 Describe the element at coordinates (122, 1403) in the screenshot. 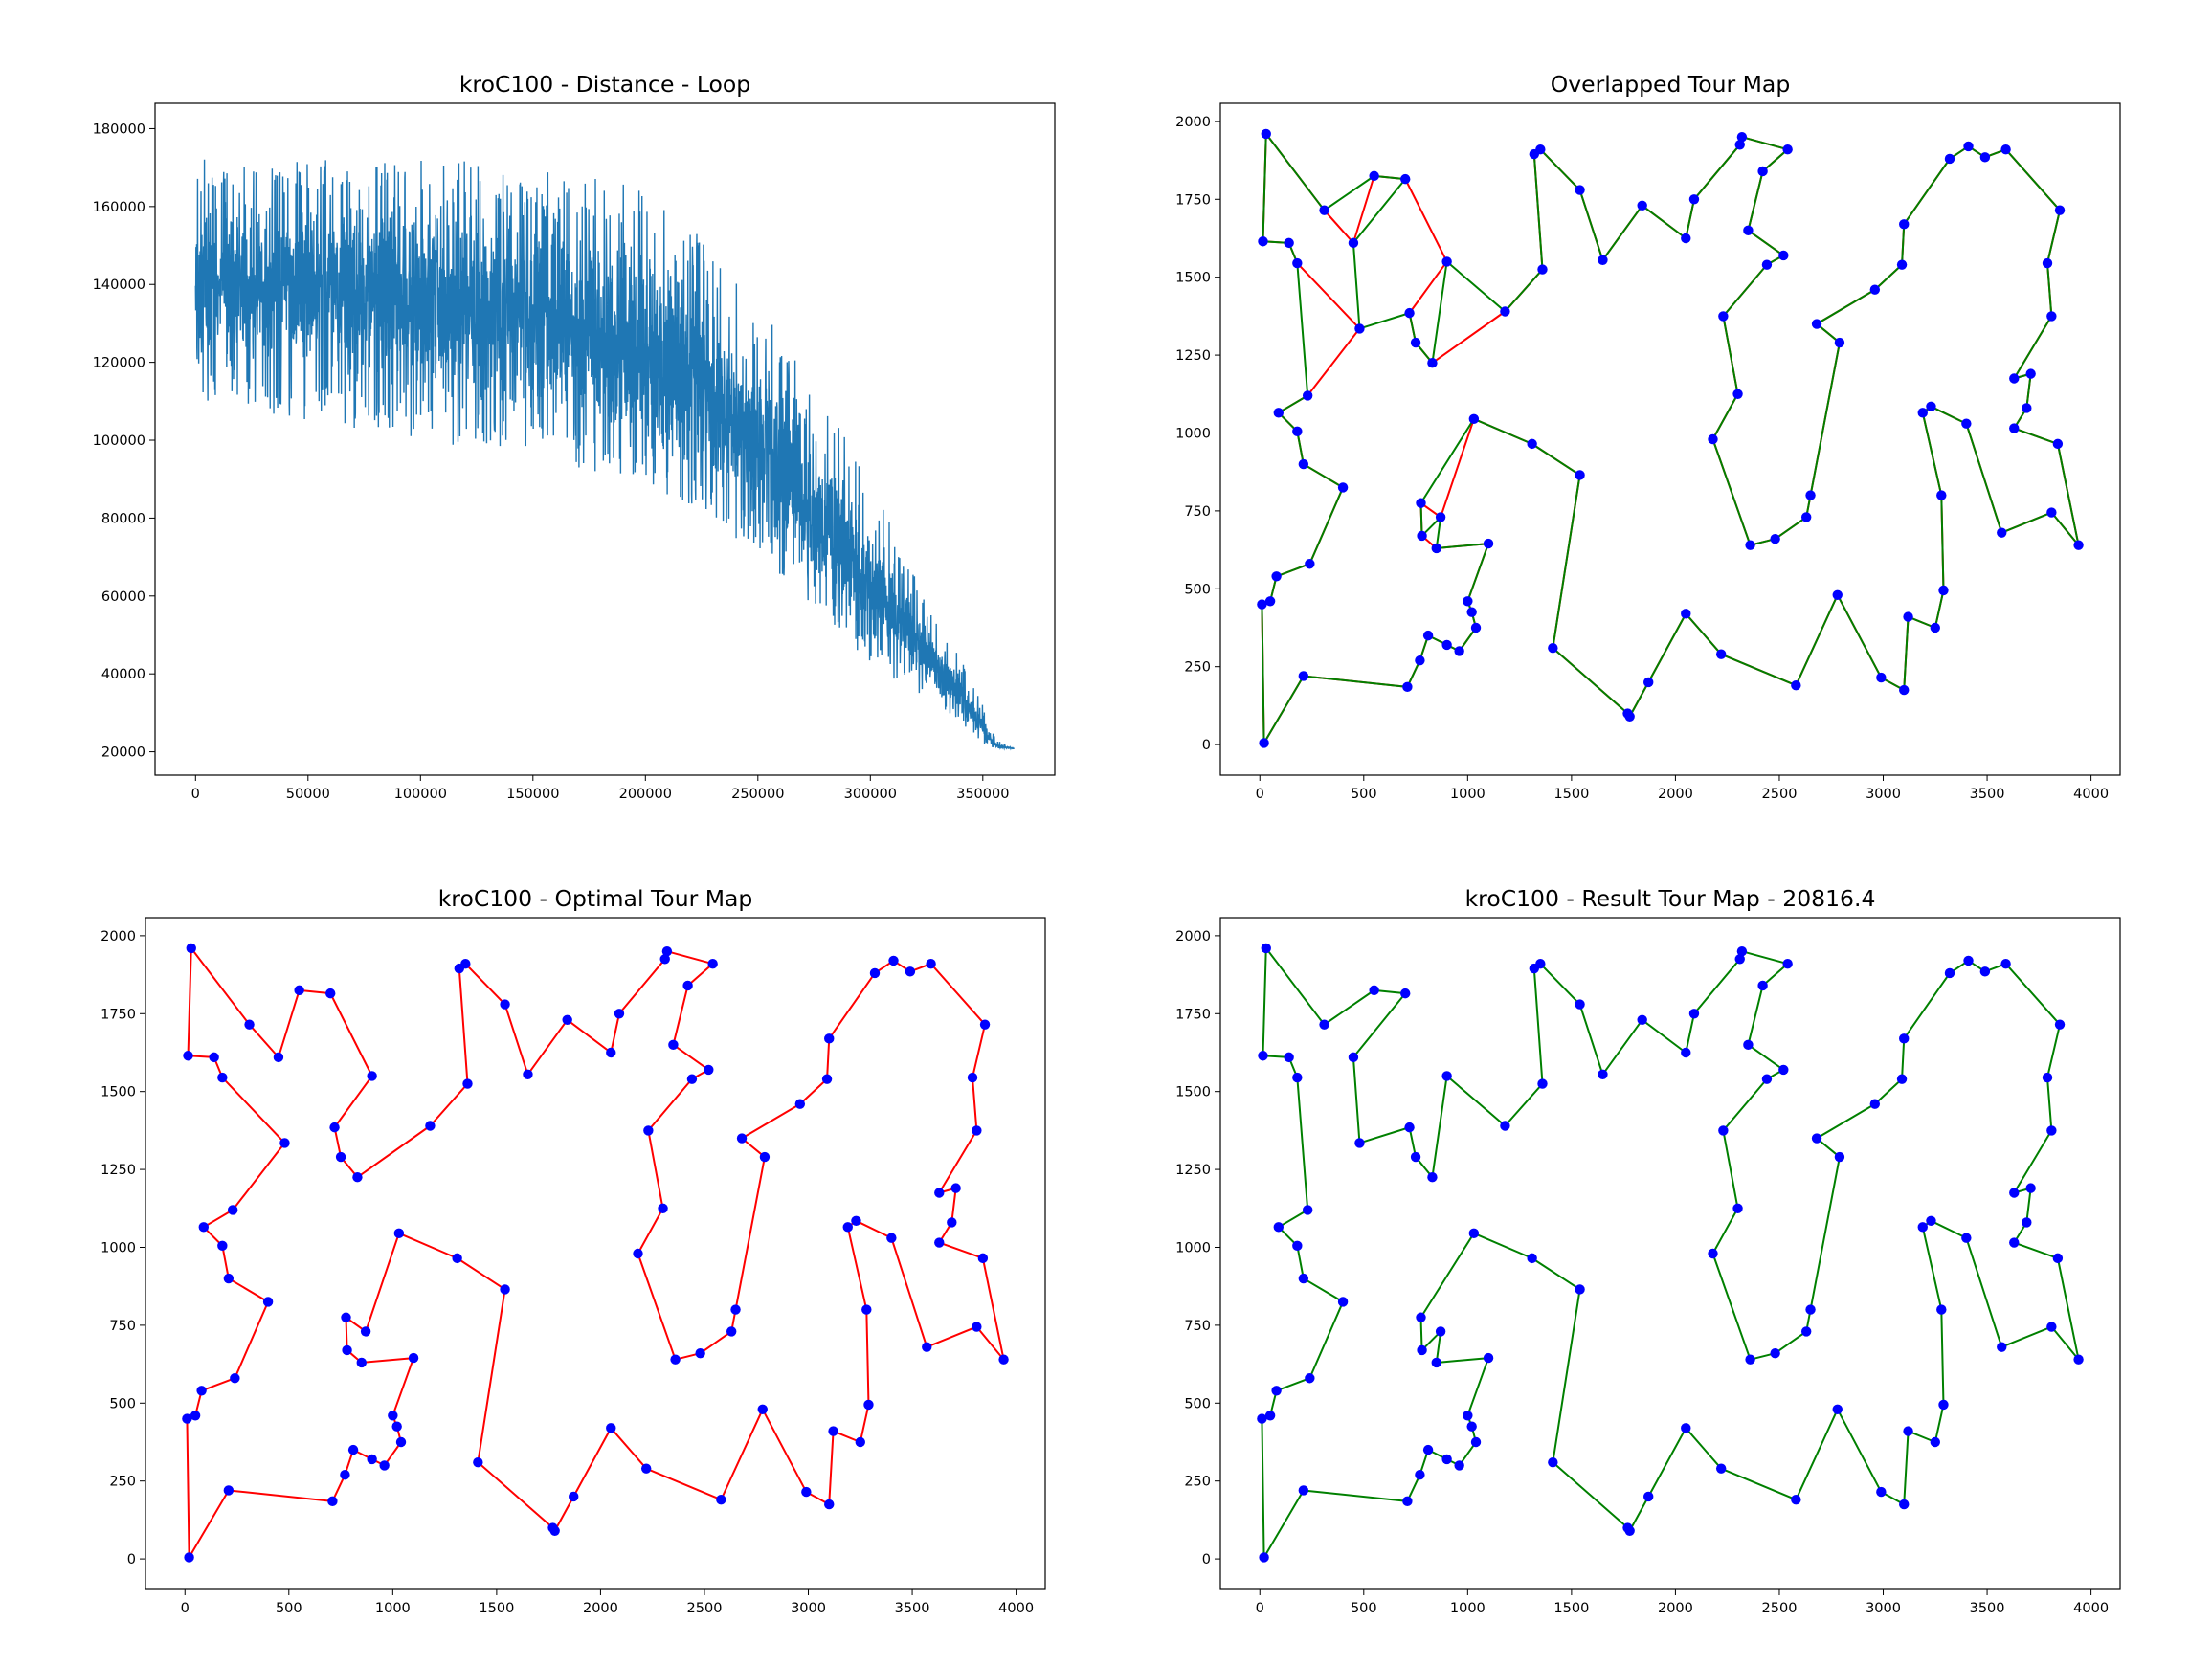

I see `y-tick-label: 500` at that location.